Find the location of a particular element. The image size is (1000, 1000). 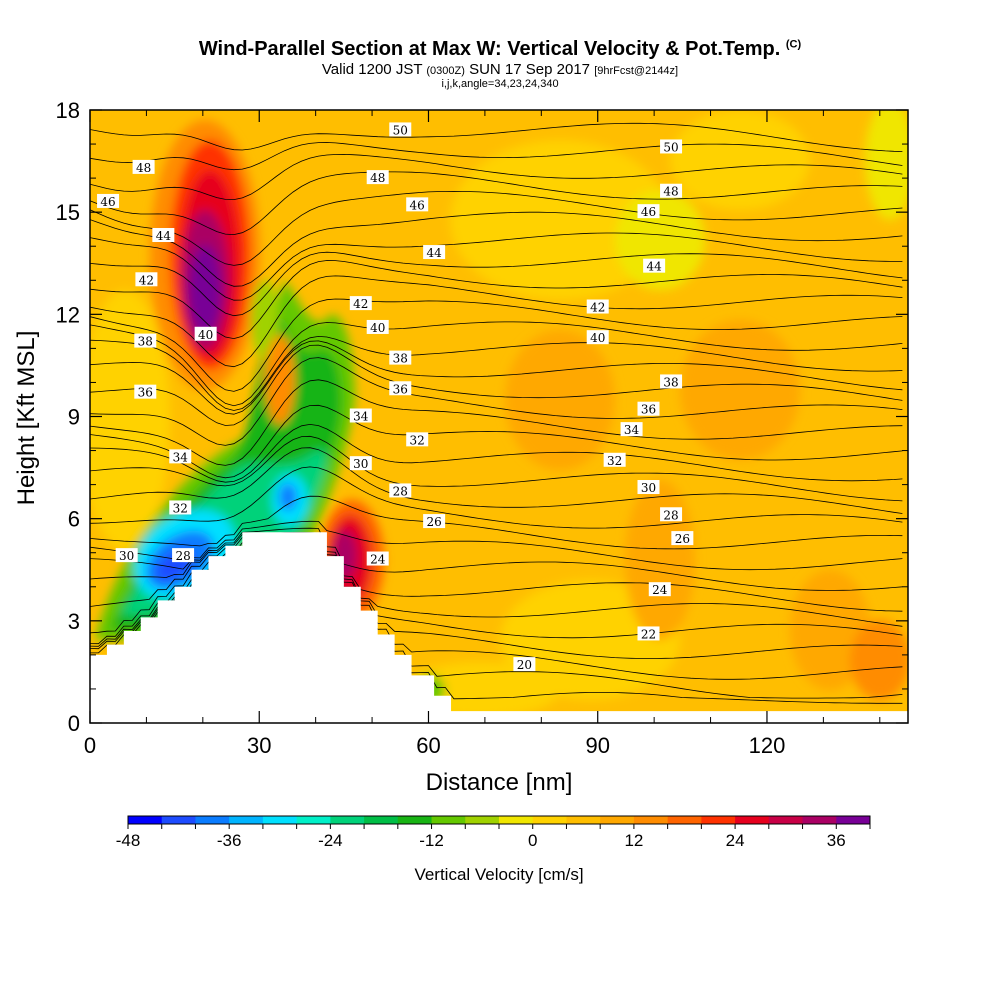

theta-label: 30 is located at coordinates (126, 555).